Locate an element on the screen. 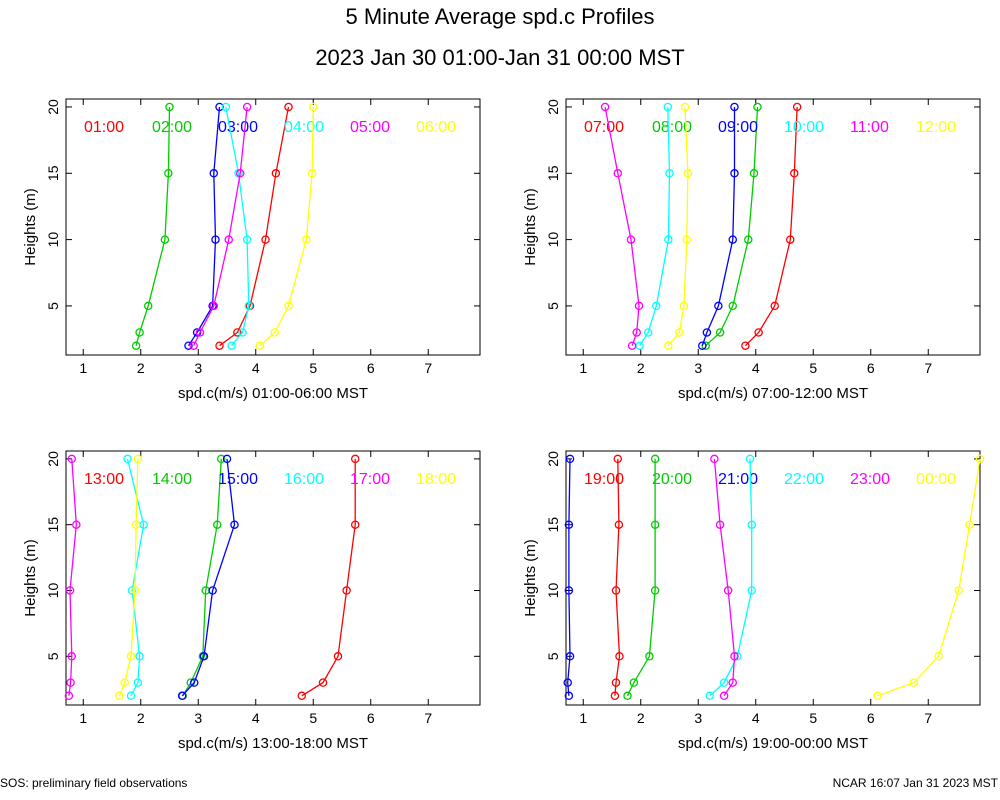  legend-label: 17:00 is located at coordinates (370, 479).